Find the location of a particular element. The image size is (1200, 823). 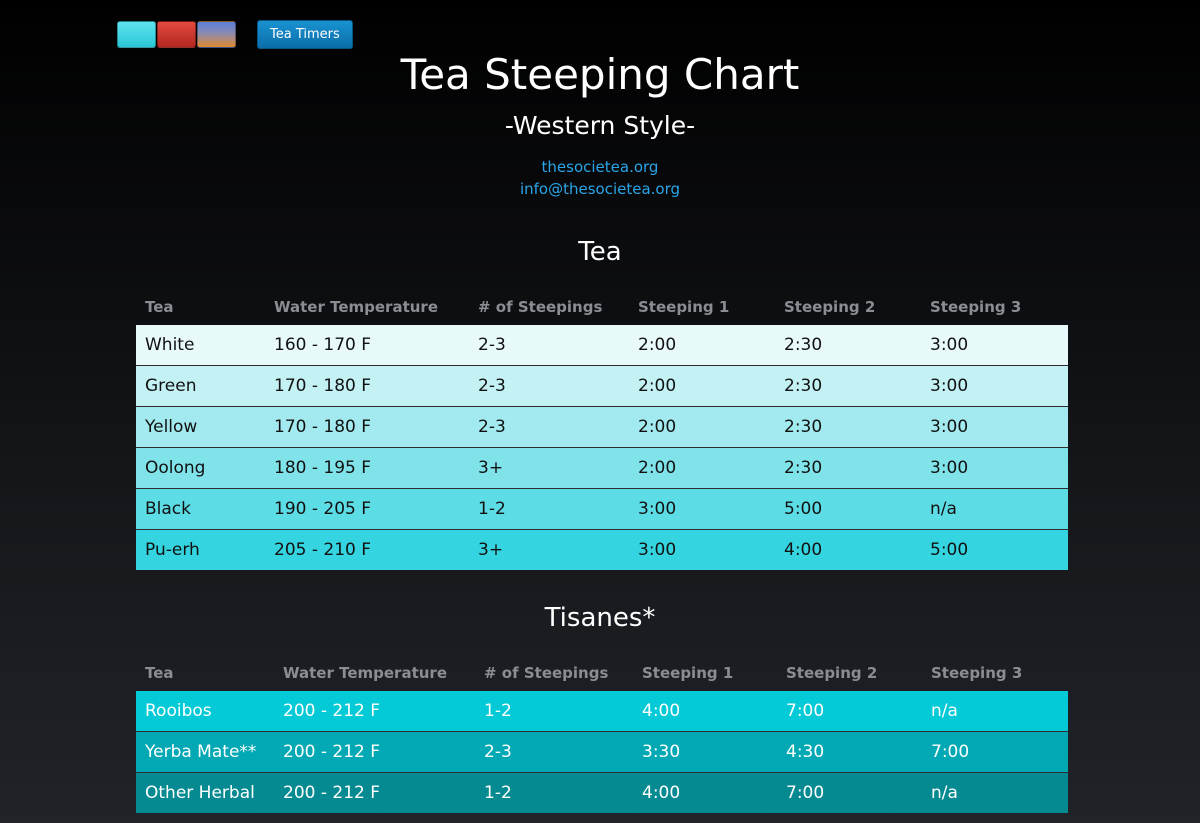

page-subtitle: -Western Style- is located at coordinates (600, 125).